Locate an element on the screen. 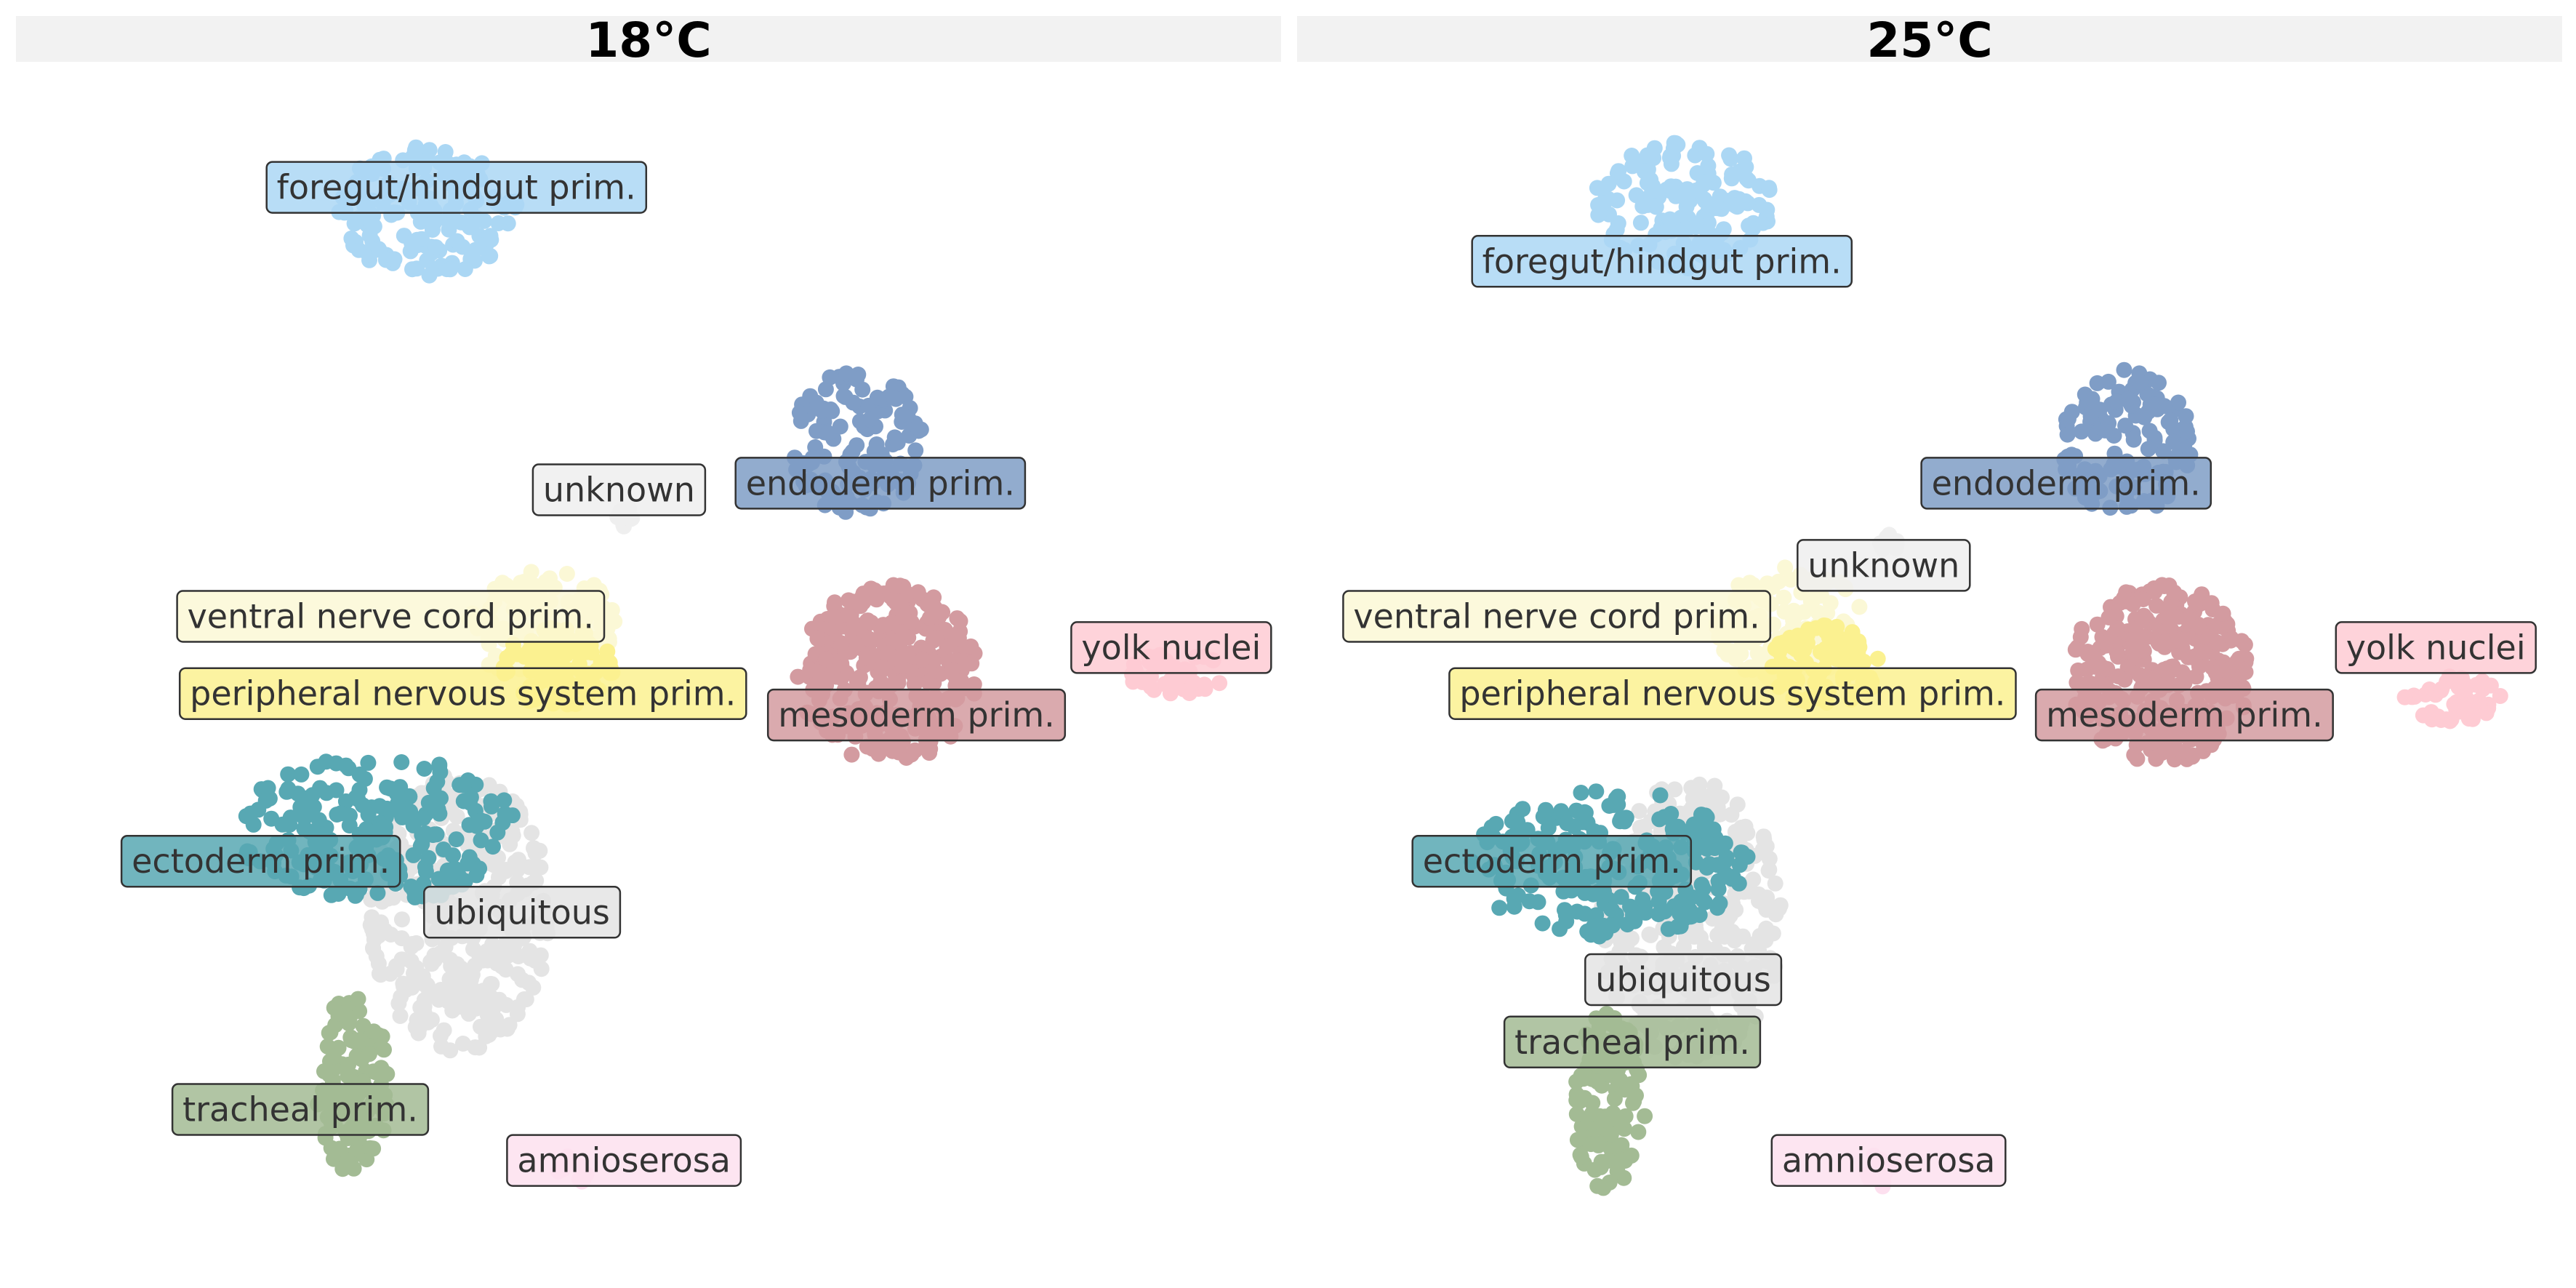 Image resolution: width=2576 pixels, height=1288 pixels. cluster-label-ubiquitous: ubiquitous is located at coordinates (522, 912).